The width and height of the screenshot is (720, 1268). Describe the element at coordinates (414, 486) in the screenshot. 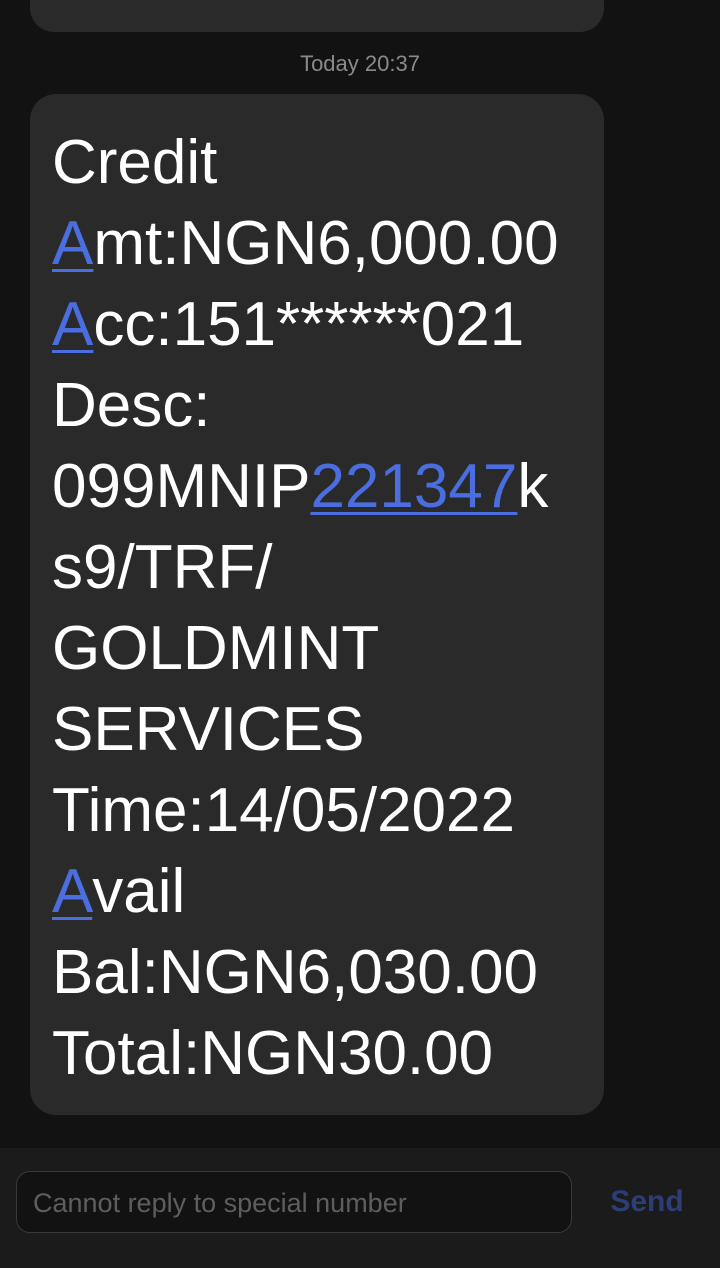

I see `detected-number-link: 221347` at that location.